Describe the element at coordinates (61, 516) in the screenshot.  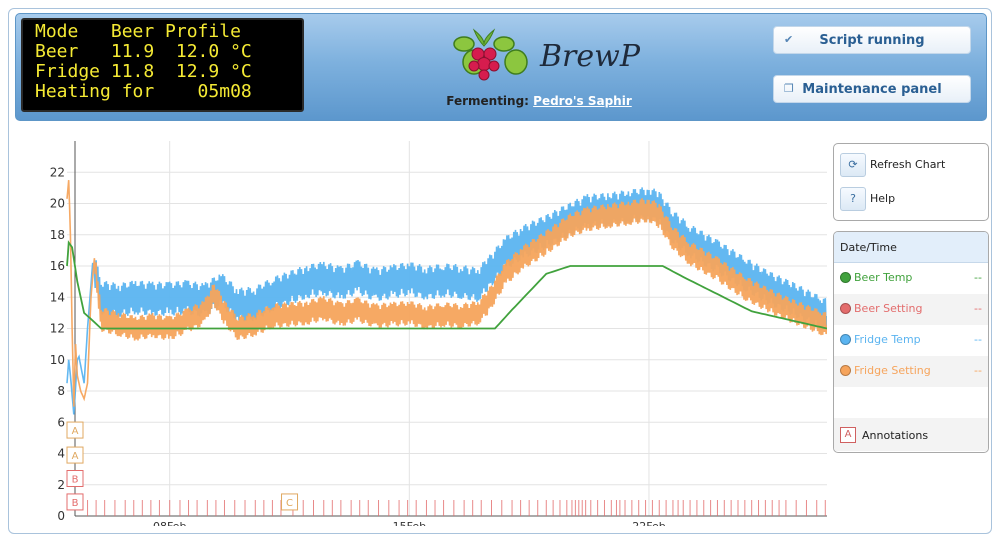
I see `y-tick-label: 0` at that location.